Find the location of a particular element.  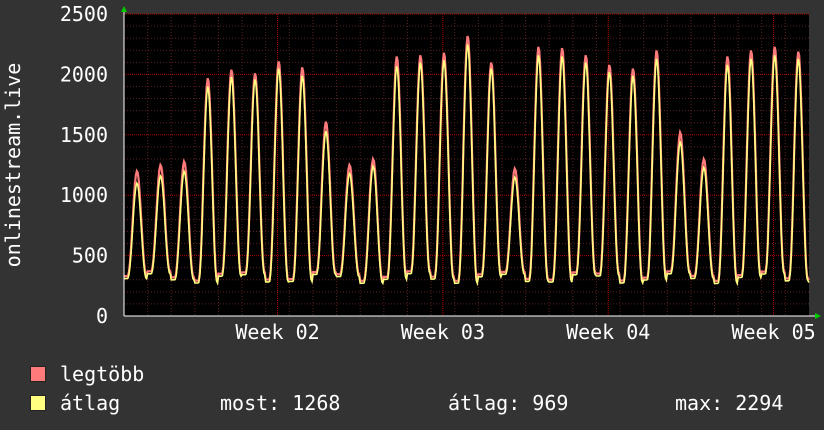

y-tick-label: 1500 is located at coordinates (84, 135).